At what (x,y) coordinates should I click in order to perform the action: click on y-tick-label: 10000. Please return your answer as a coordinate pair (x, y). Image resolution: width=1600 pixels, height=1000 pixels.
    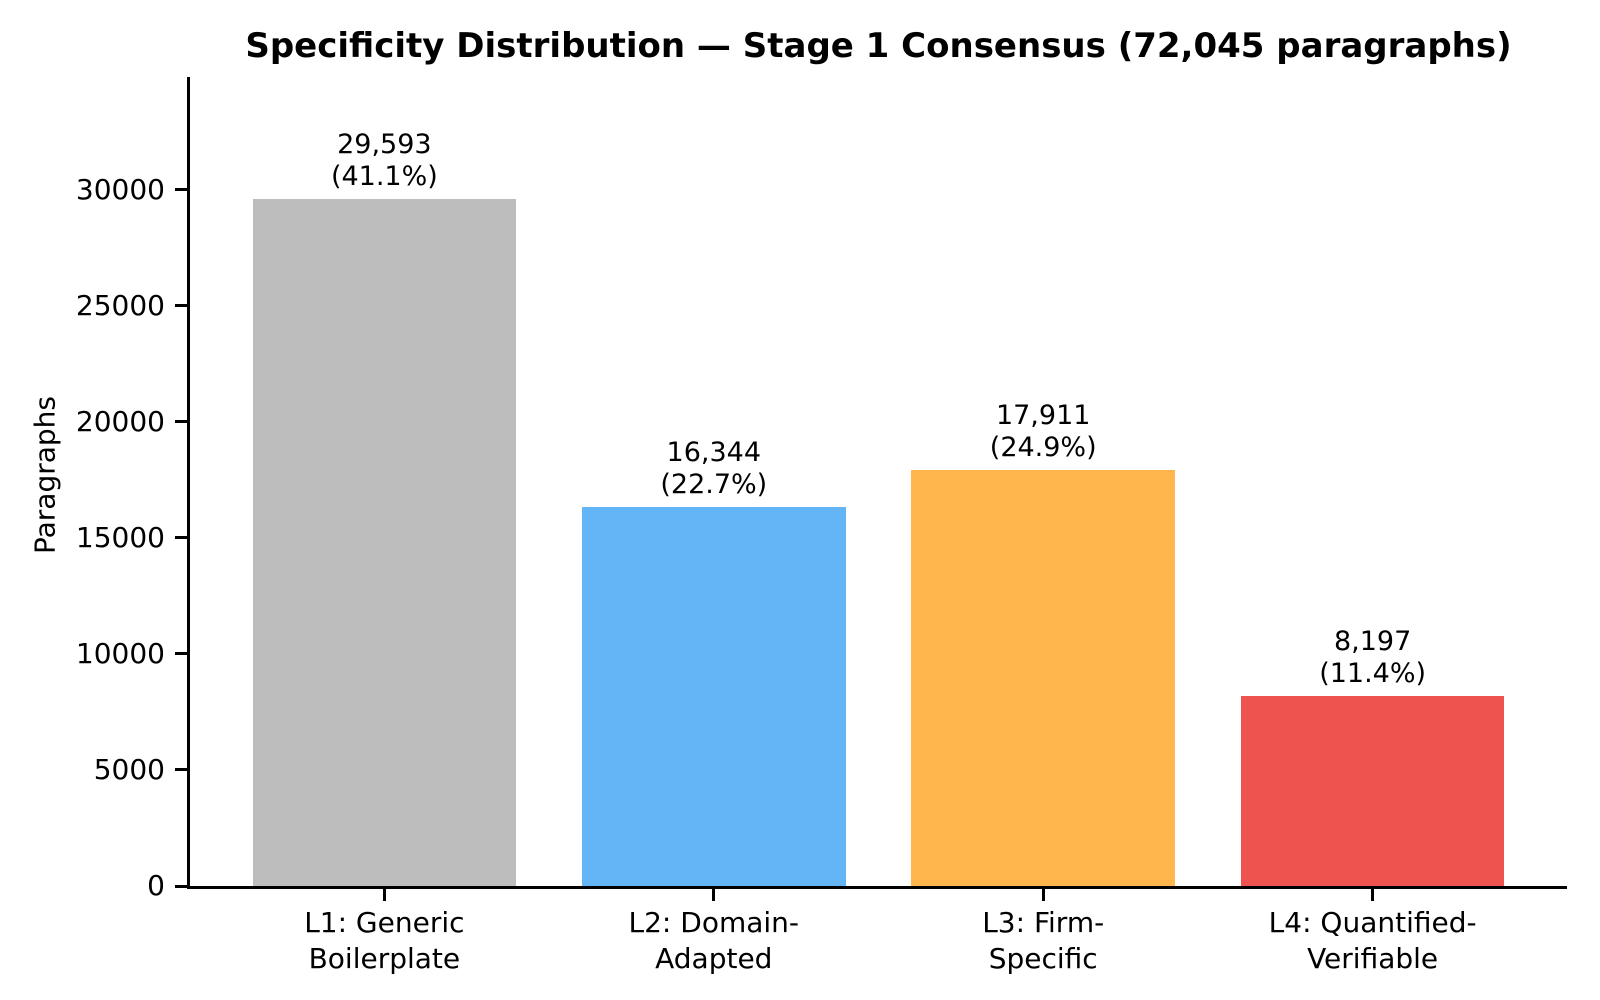
    Looking at the image, I should click on (120, 653).